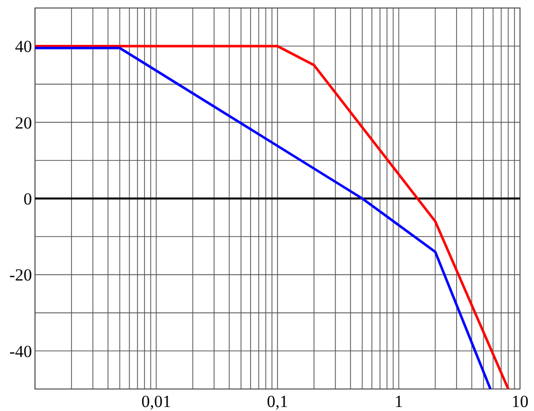 This screenshot has height=411, width=534. What do you see at coordinates (23, 122) in the screenshot?
I see `y-tick-label: 20` at bounding box center [23, 122].